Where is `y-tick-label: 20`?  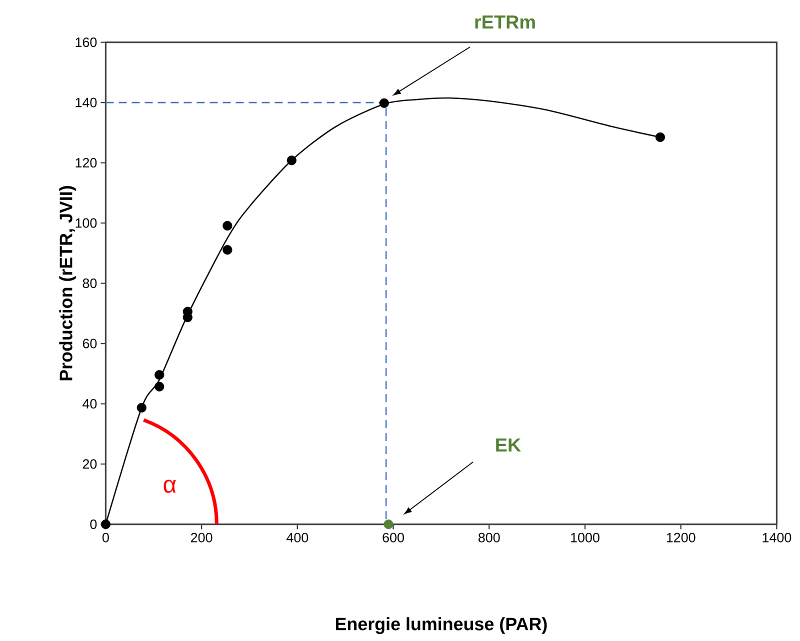
y-tick-label: 20 is located at coordinates (89, 464).